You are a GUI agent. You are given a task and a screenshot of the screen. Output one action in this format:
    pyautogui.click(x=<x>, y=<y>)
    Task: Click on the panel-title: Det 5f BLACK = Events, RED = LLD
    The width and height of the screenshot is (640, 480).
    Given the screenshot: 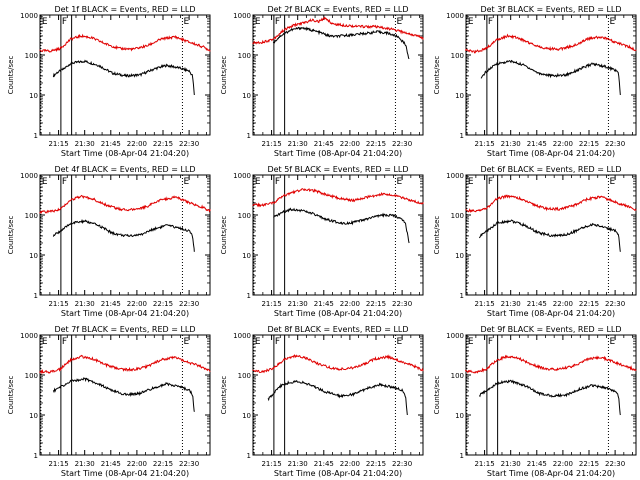 What is the action you would take?
    pyautogui.click(x=337, y=169)
    